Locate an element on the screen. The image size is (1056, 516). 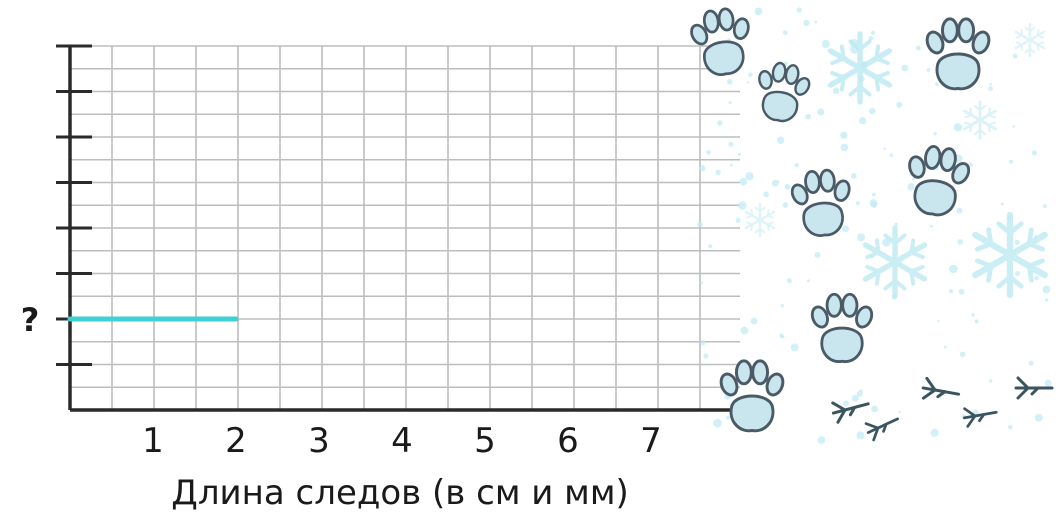
x-tick-label: 4 is located at coordinates (402, 441).